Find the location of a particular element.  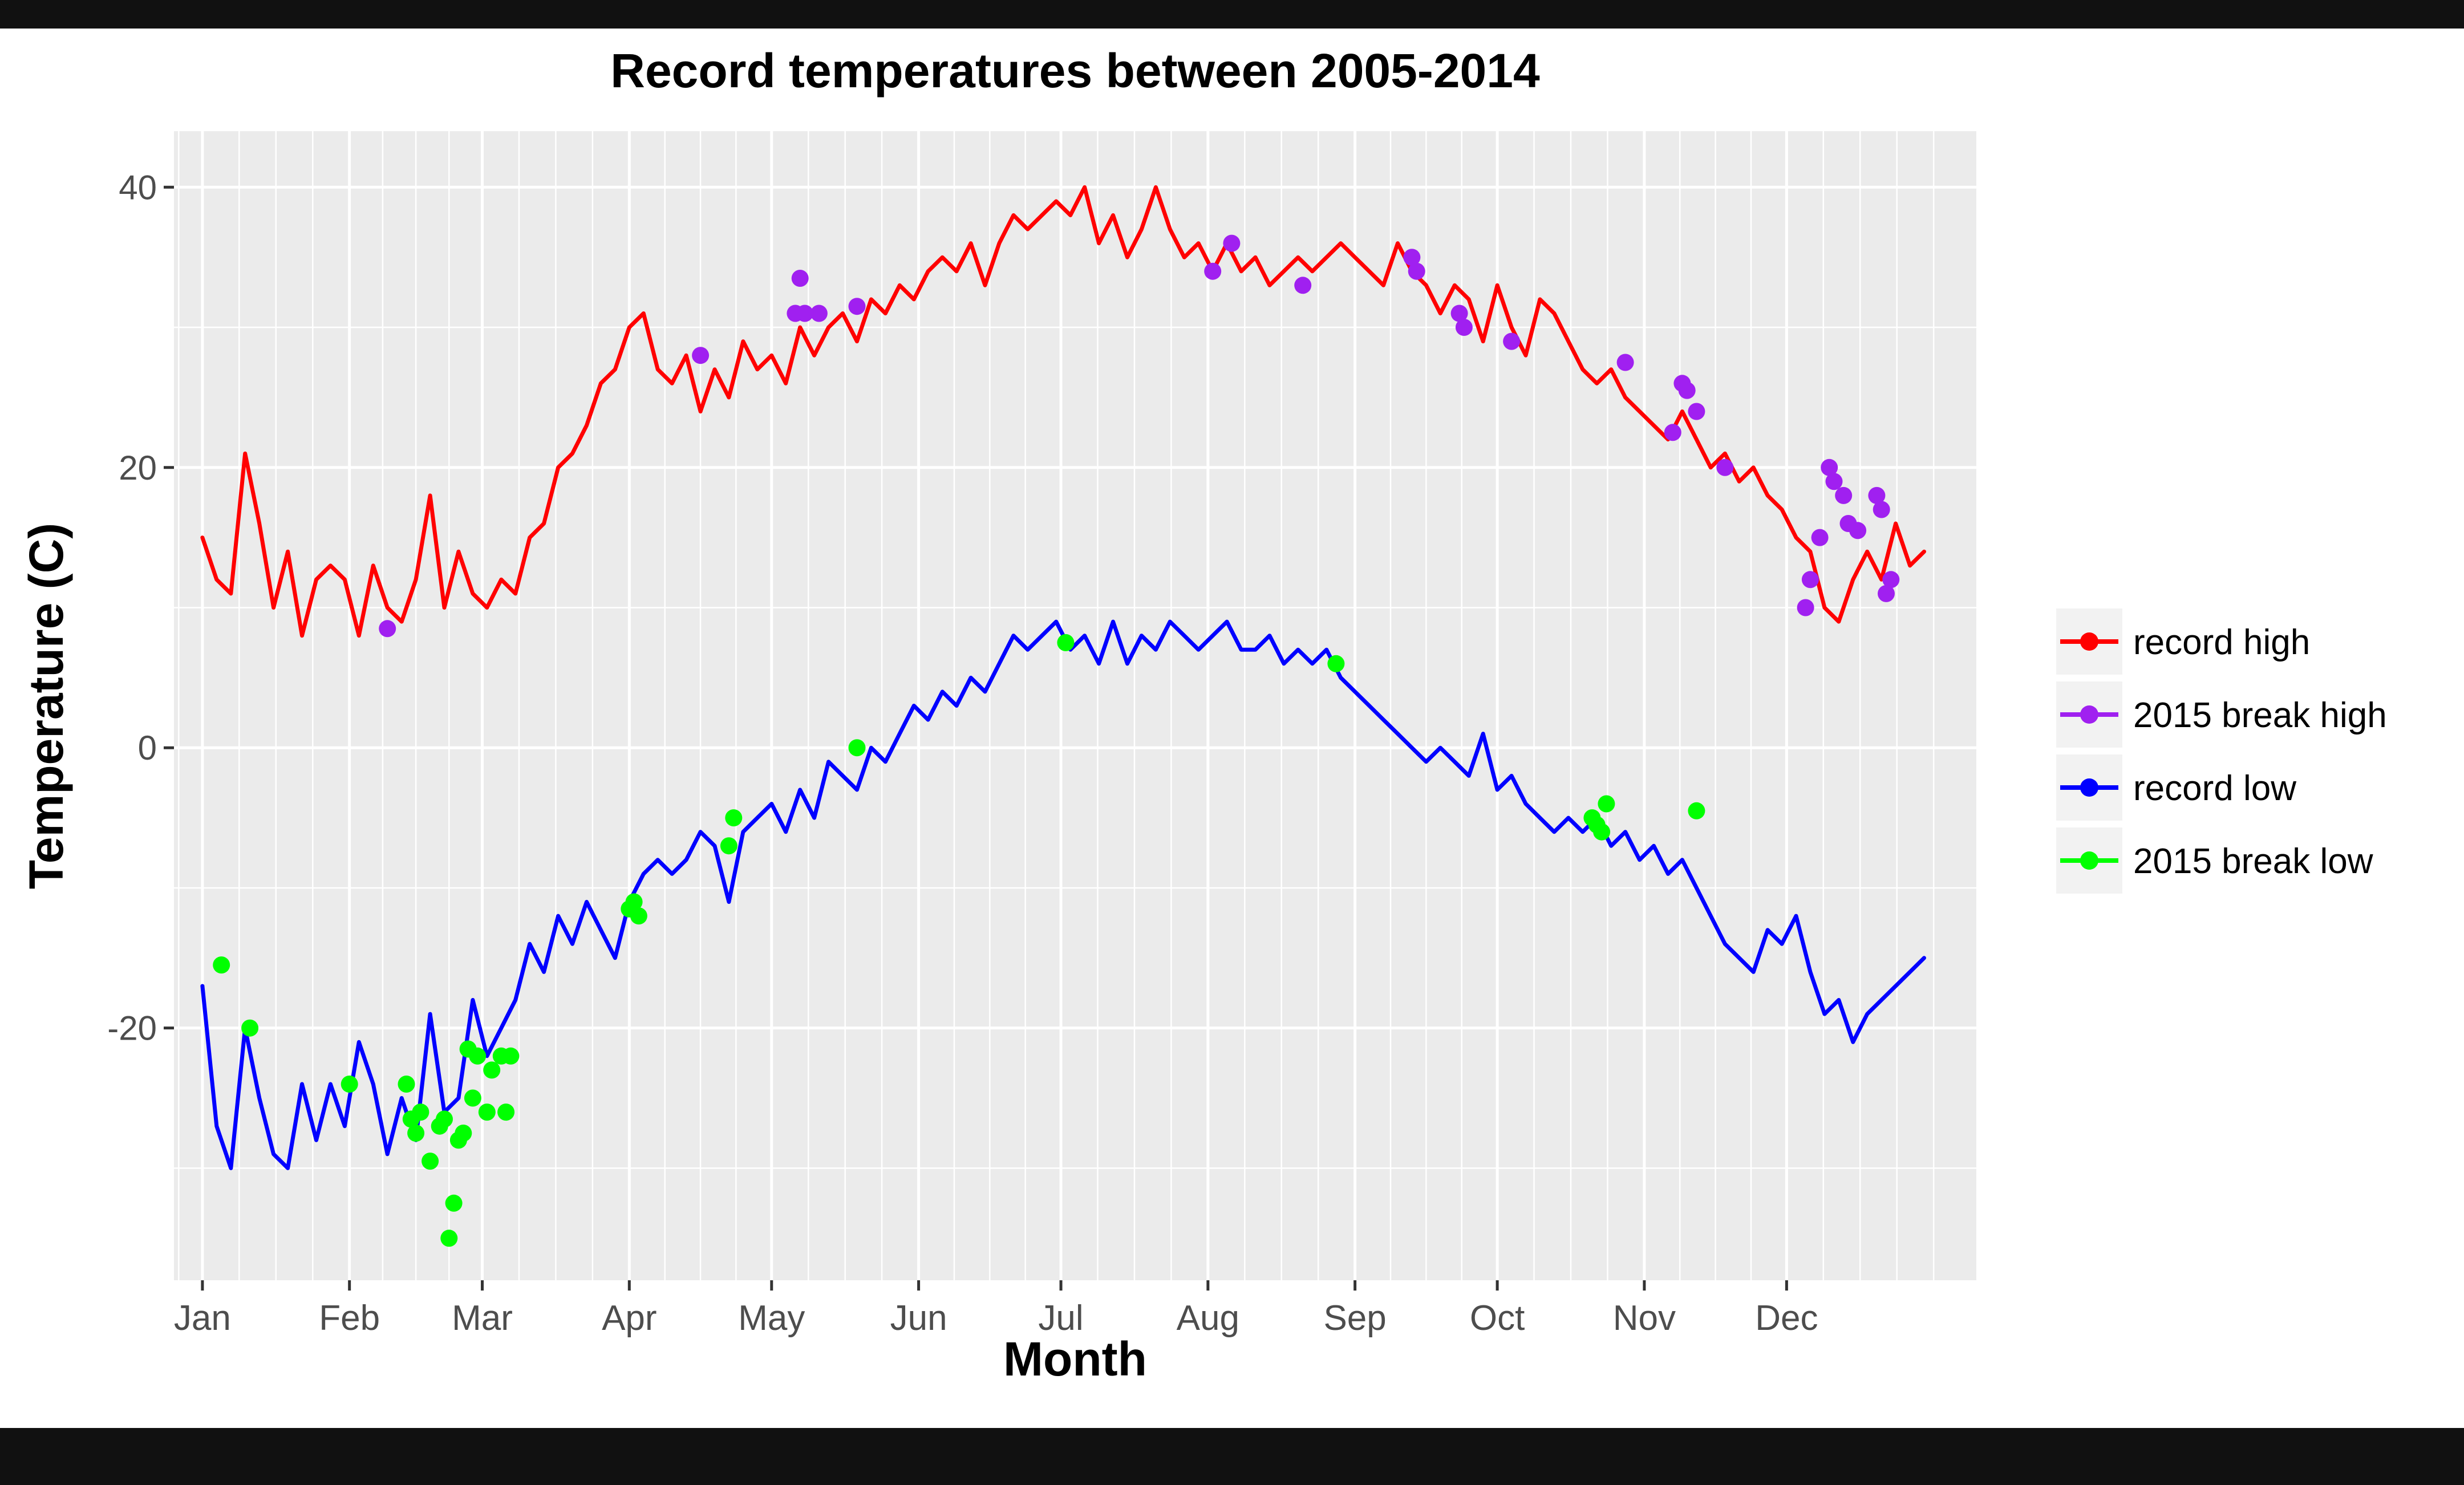

chart-title: Record temperatures between 2005-2014 is located at coordinates (1075, 71).